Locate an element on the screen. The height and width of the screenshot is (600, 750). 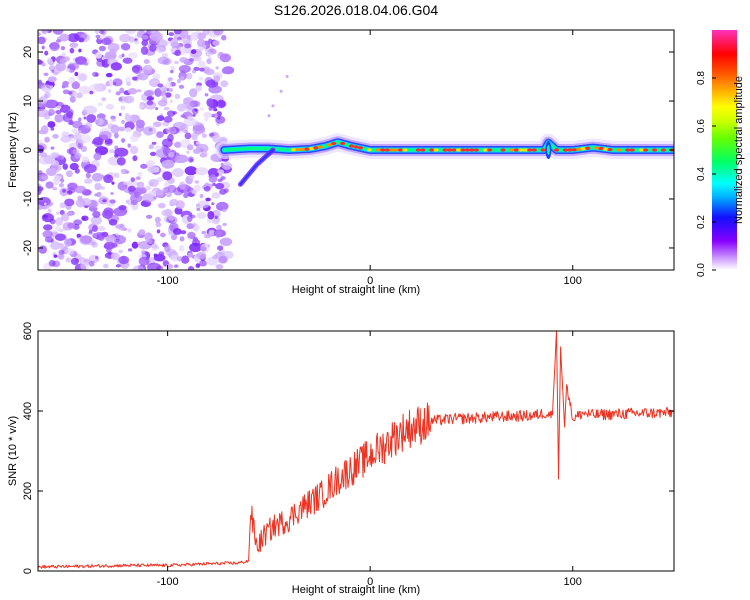
colorbar-tick-label: 0.6 is located at coordinates (701, 126).